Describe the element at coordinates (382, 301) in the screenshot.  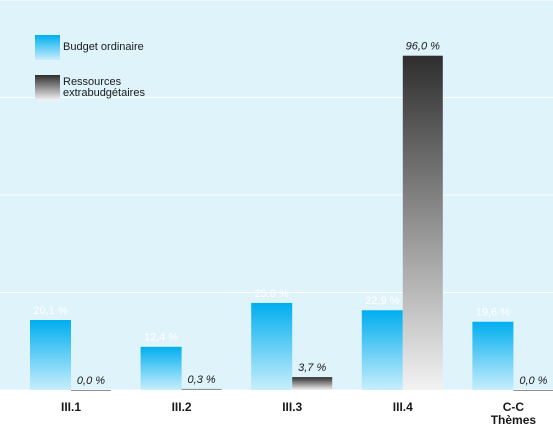
I see `value-label: 22,9 %` at that location.